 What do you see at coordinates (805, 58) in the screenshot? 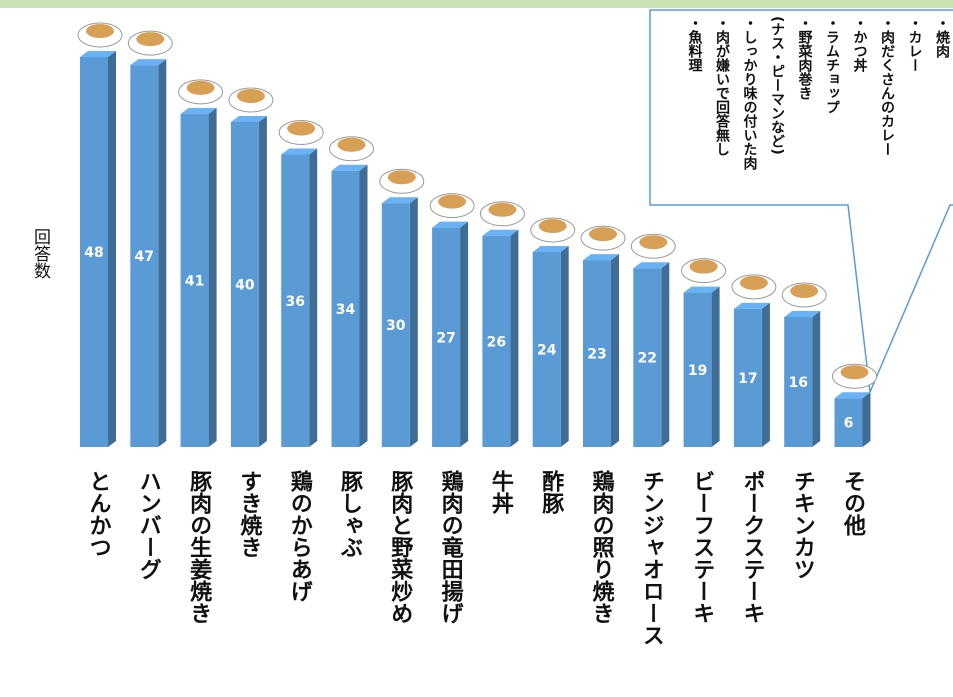
I see `annotation-item: ・野菜肉巻き` at bounding box center [805, 58].